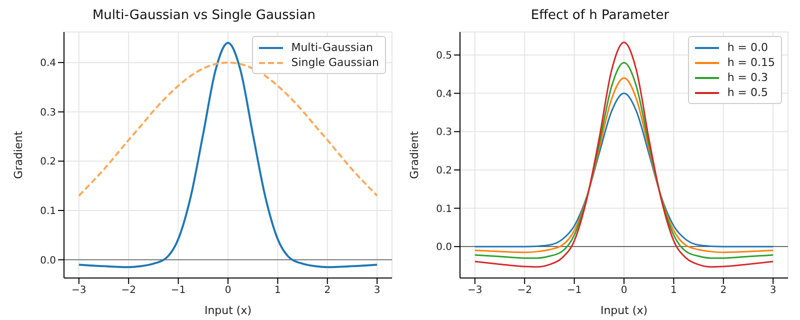 The height and width of the screenshot is (320, 800). Describe the element at coordinates (444, 56) in the screenshot. I see `y-tick-label: 0.5` at that location.